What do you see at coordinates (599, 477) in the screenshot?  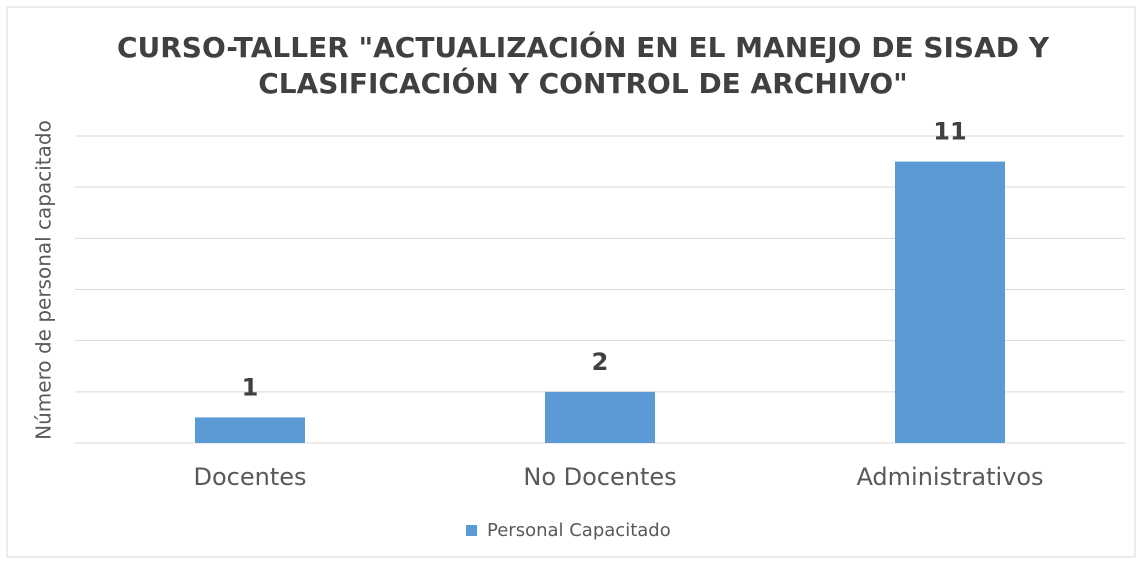 I see `x-tick-label: No Docentes` at bounding box center [599, 477].